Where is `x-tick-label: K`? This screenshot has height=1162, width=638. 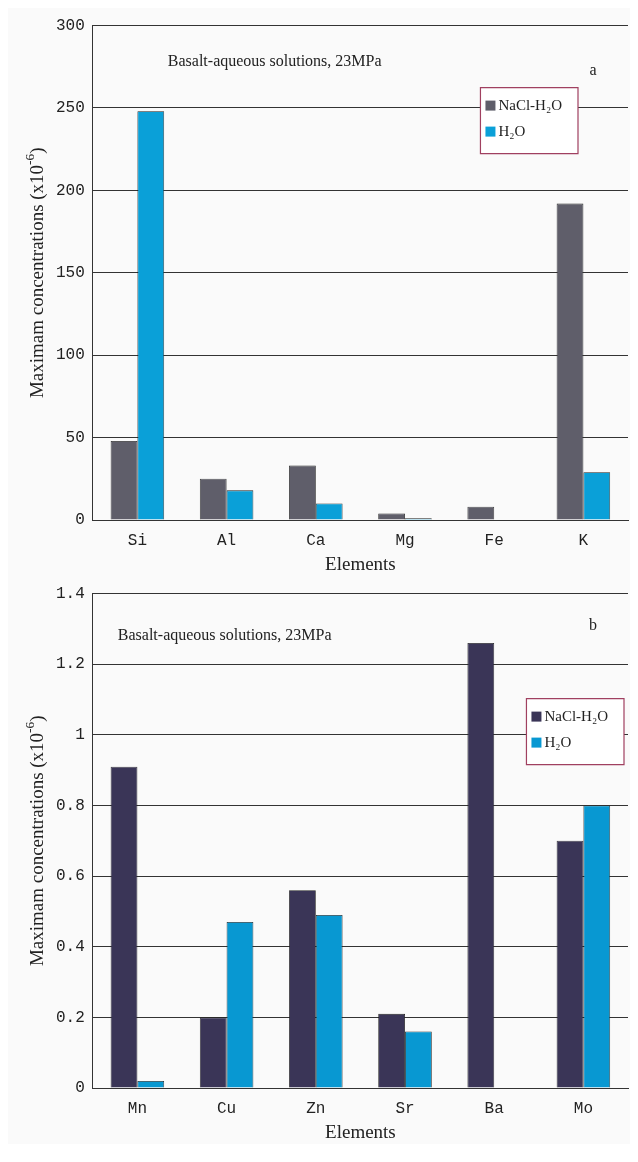 x-tick-label: K is located at coordinates (583, 540).